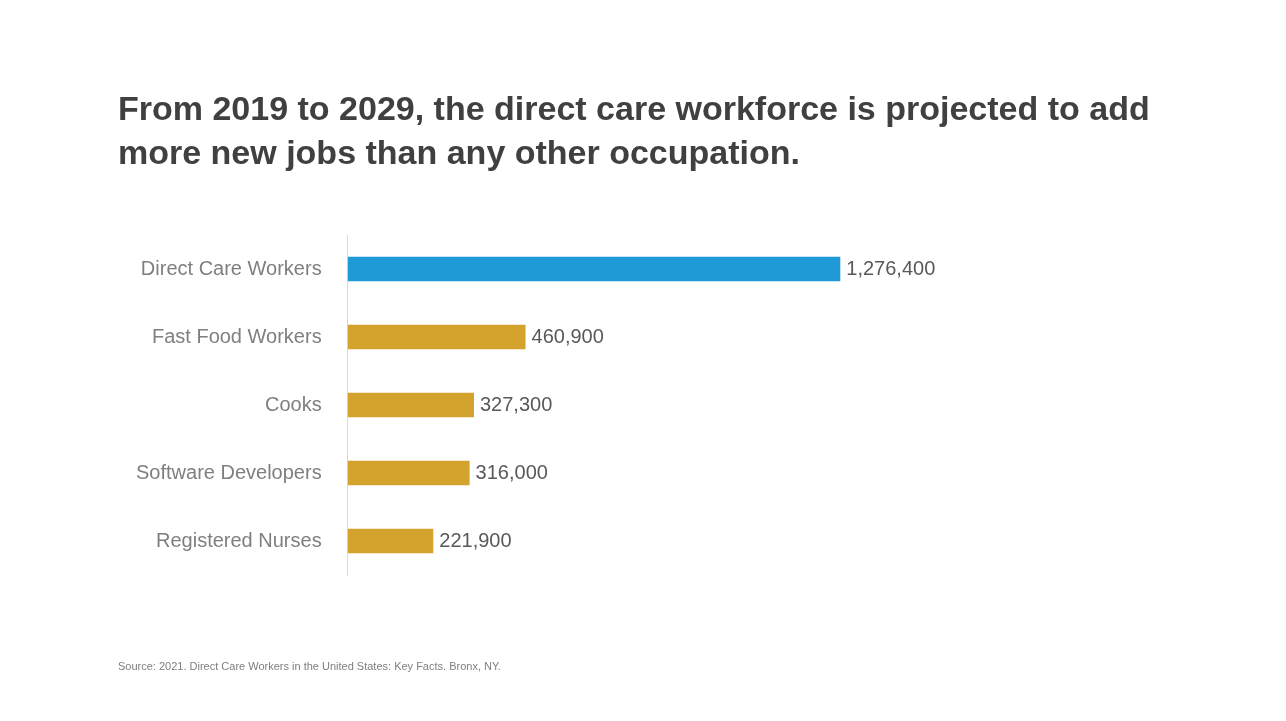 The image size is (1286, 721). Describe the element at coordinates (634, 130) in the screenshot. I see `chart-title: From 2019 to 2029, the direct care workforce is projected to add more new jobs than any other occupation.` at that location.